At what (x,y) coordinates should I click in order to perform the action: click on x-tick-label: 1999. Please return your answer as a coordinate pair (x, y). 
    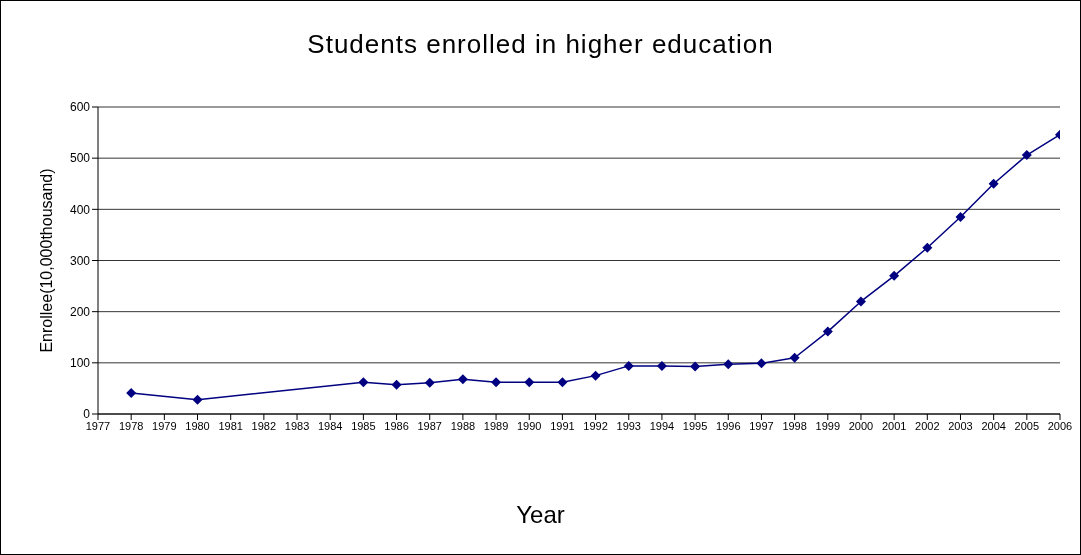
    Looking at the image, I should click on (828, 425).